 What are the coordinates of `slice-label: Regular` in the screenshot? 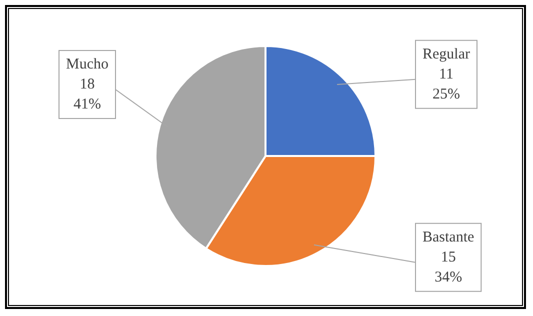 It's located at (446, 54).